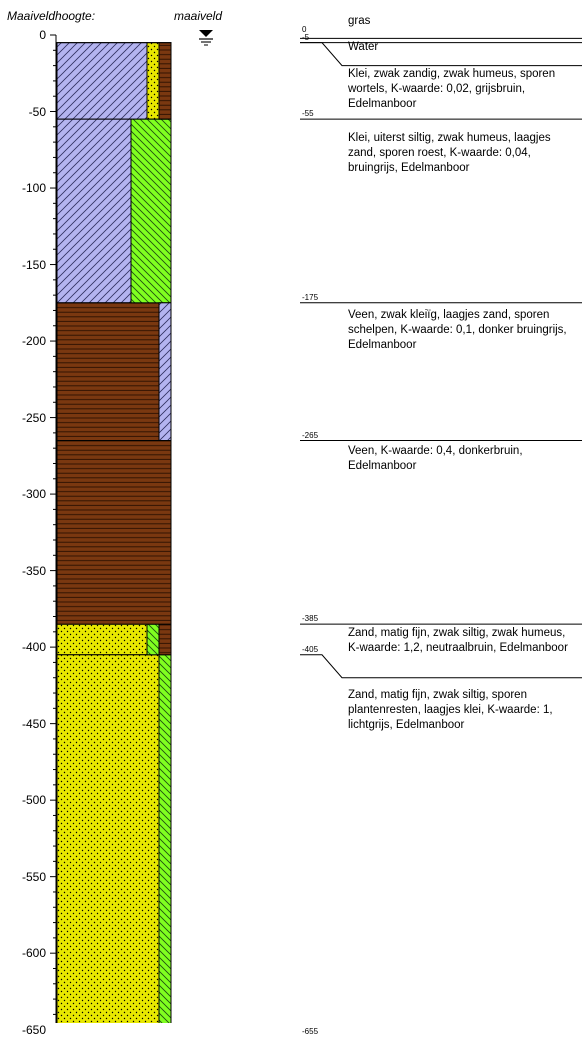  What do you see at coordinates (33, 647) in the screenshot?
I see `axis-tick-label: -400` at bounding box center [33, 647].